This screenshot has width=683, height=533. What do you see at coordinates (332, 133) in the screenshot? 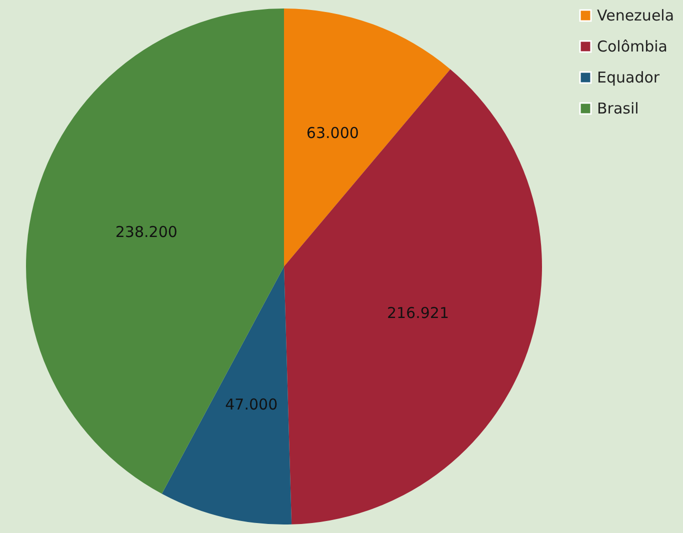
I see `data-label: 63.000` at bounding box center [332, 133].